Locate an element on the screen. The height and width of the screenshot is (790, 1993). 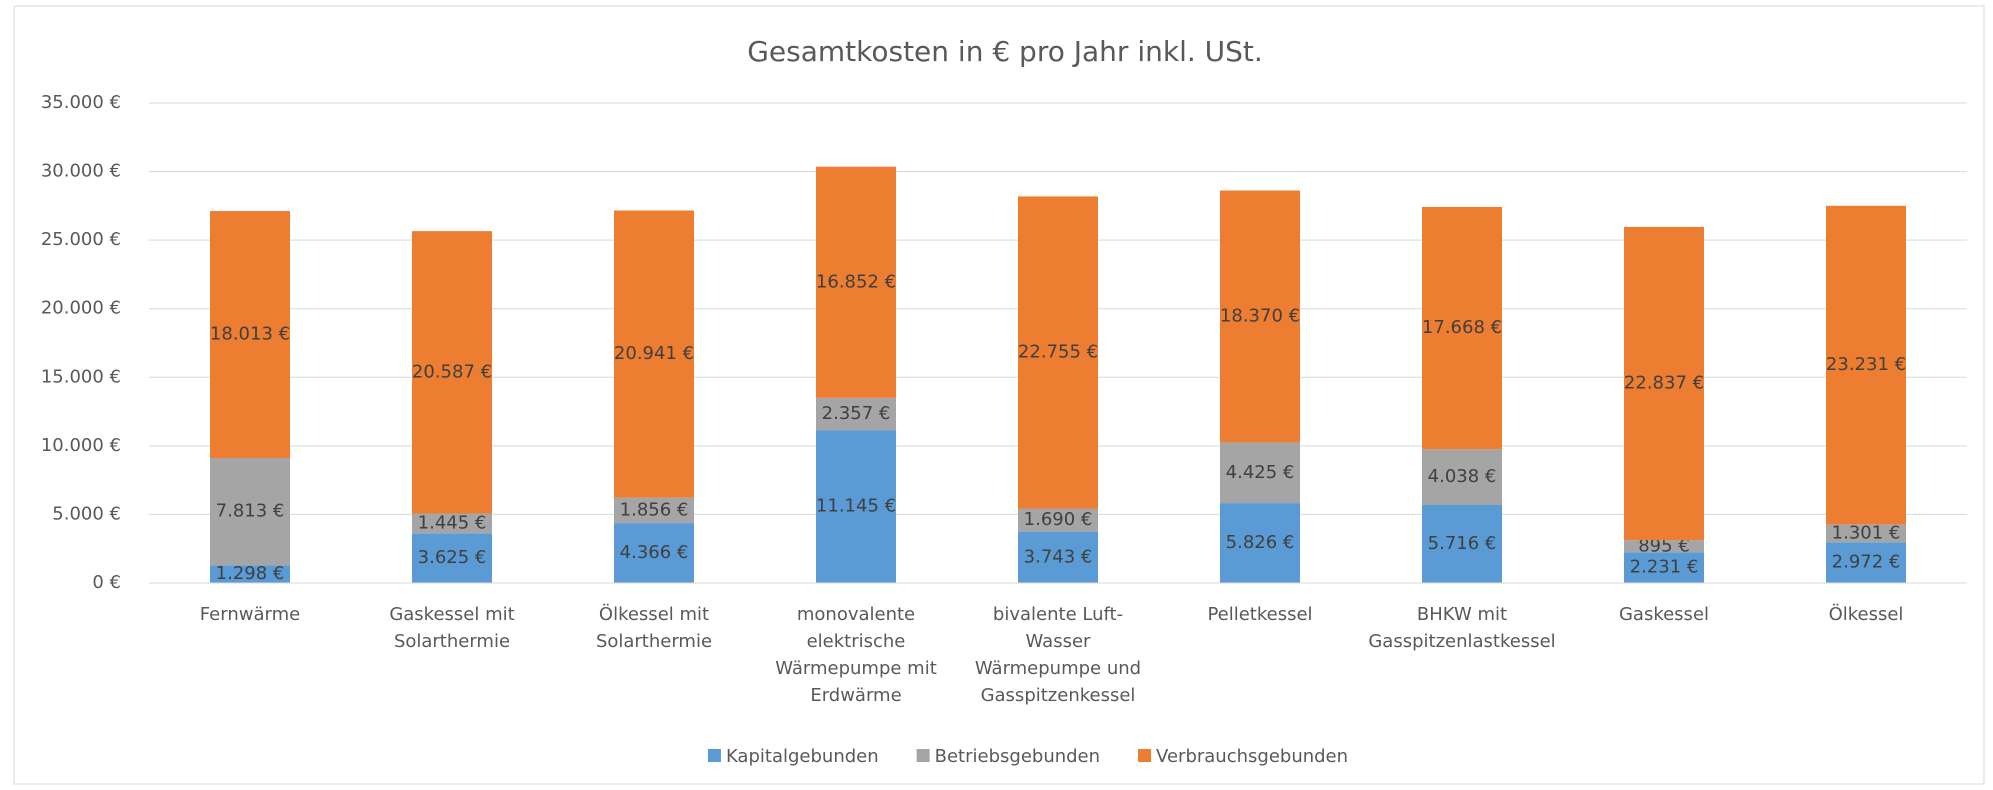
data-label: 2.972 € is located at coordinates (1866, 562).